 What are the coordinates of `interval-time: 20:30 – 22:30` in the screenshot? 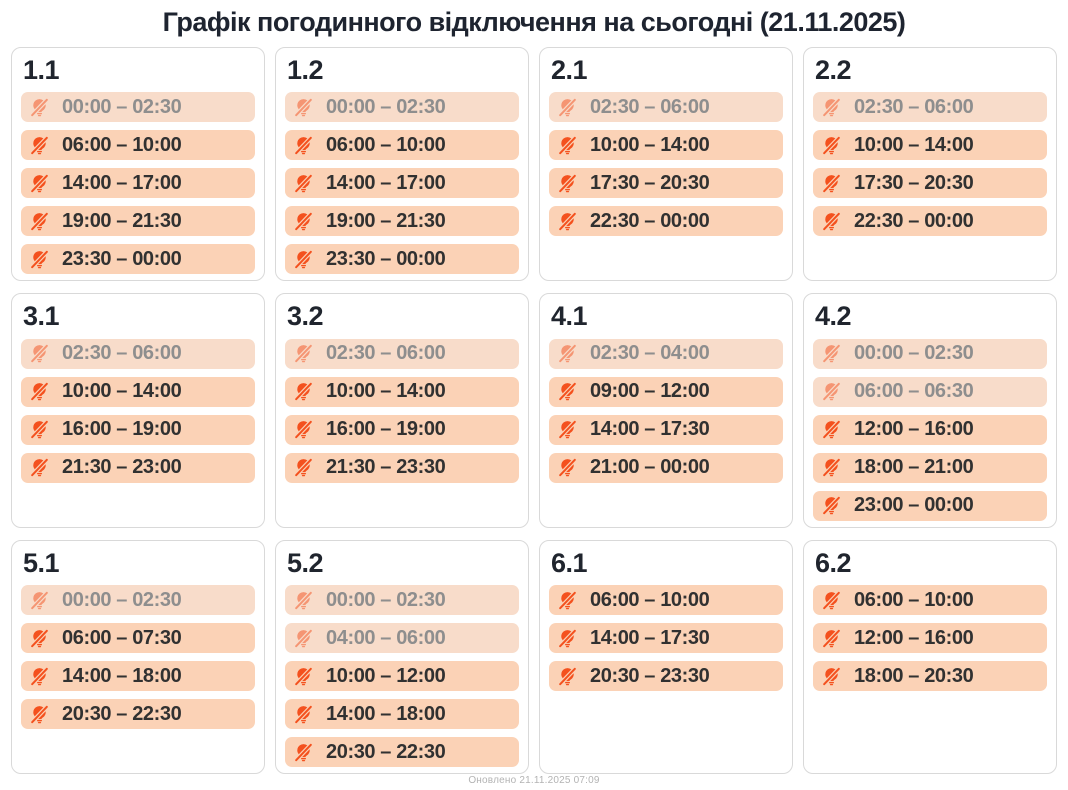 It's located at (122, 713).